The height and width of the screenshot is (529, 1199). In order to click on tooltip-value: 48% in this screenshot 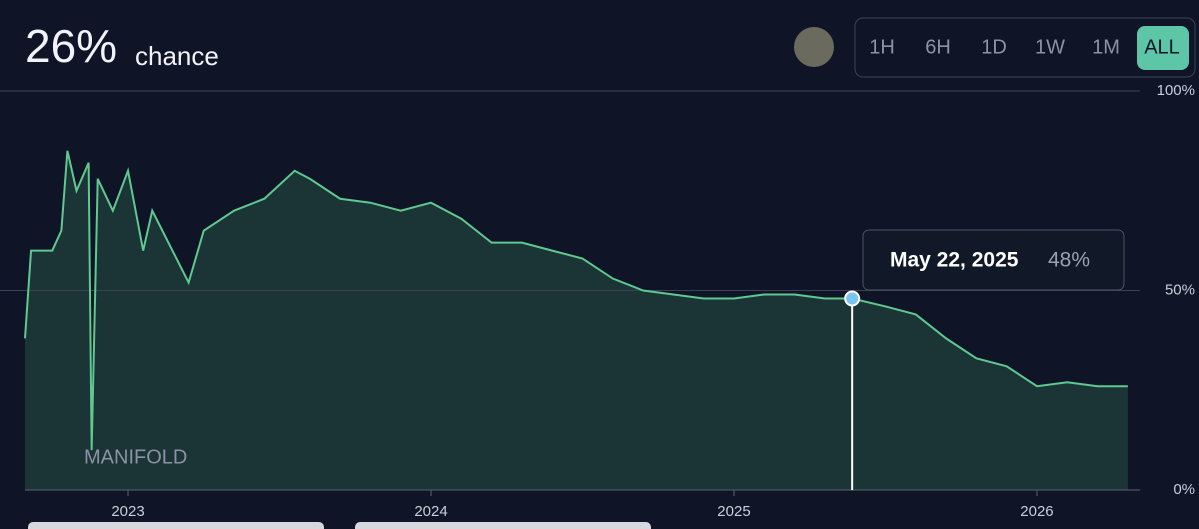, I will do `click(1069, 260)`.